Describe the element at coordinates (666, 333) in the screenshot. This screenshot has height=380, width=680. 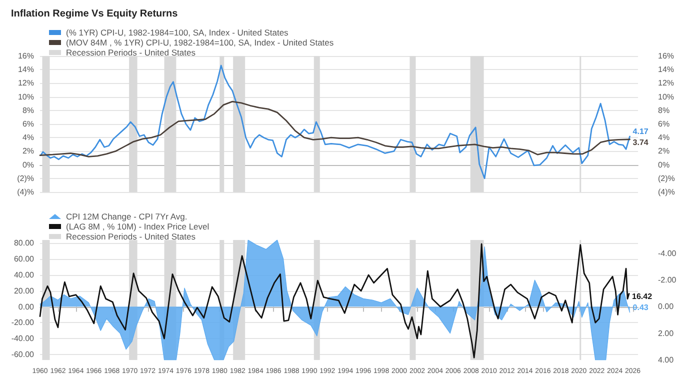
I see `y2-tick-label: 2.00` at that location.